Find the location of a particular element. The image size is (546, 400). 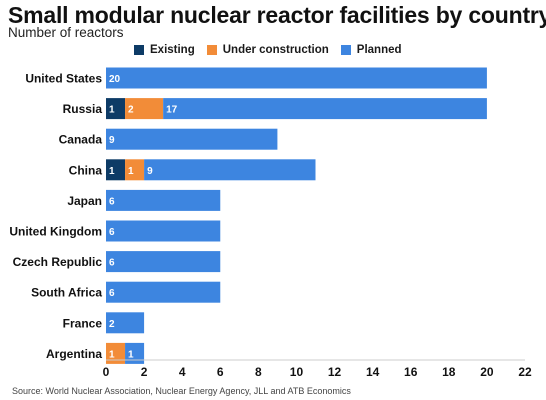

legend-label: Under construction is located at coordinates (275, 50).